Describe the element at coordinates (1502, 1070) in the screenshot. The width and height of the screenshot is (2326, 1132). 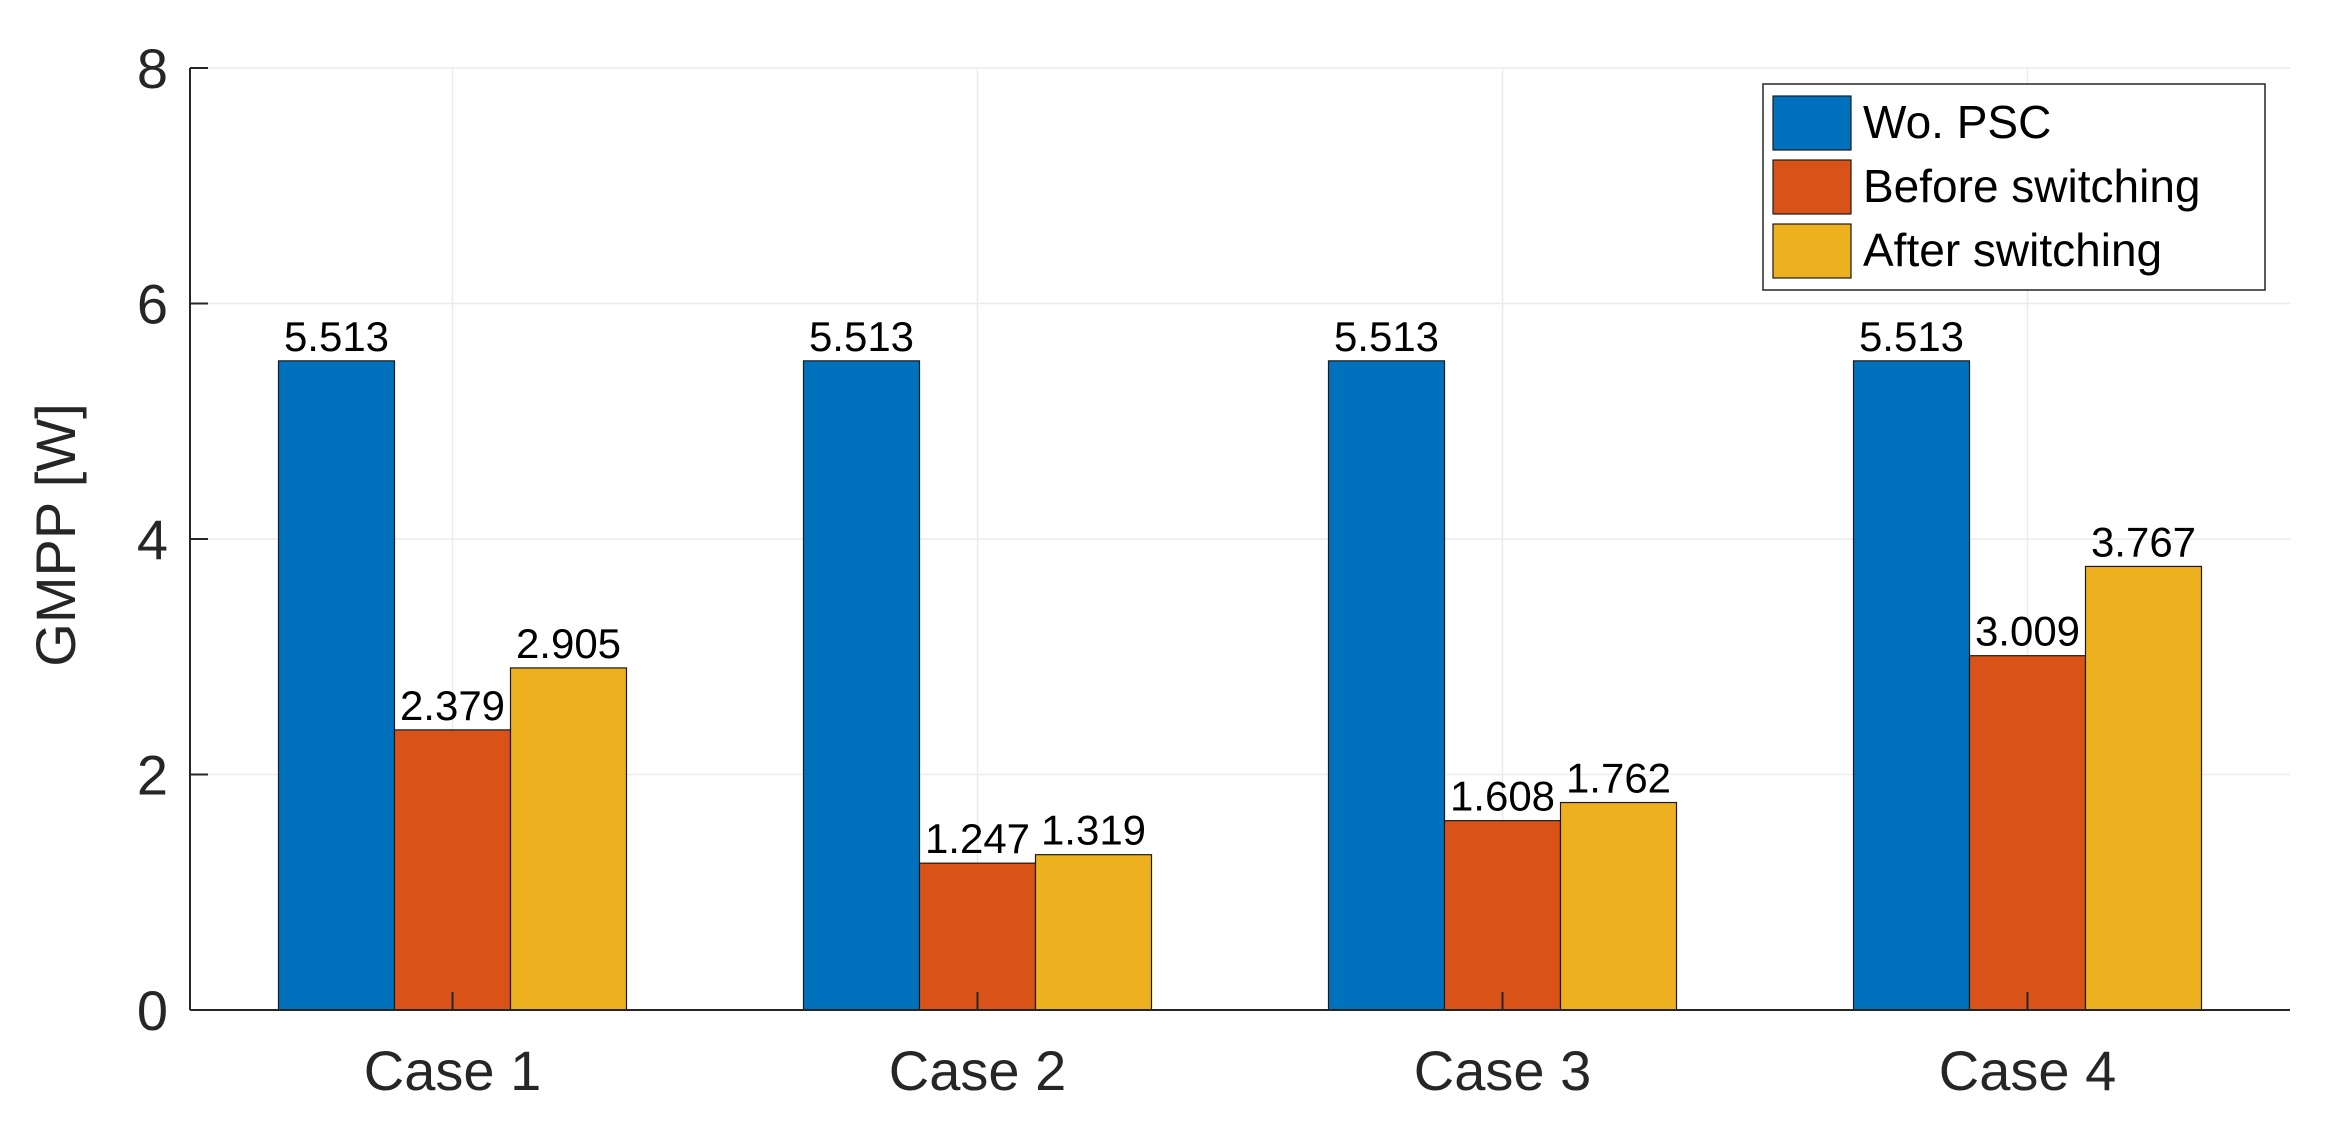
I see `x-tick-label: Case 3` at that location.